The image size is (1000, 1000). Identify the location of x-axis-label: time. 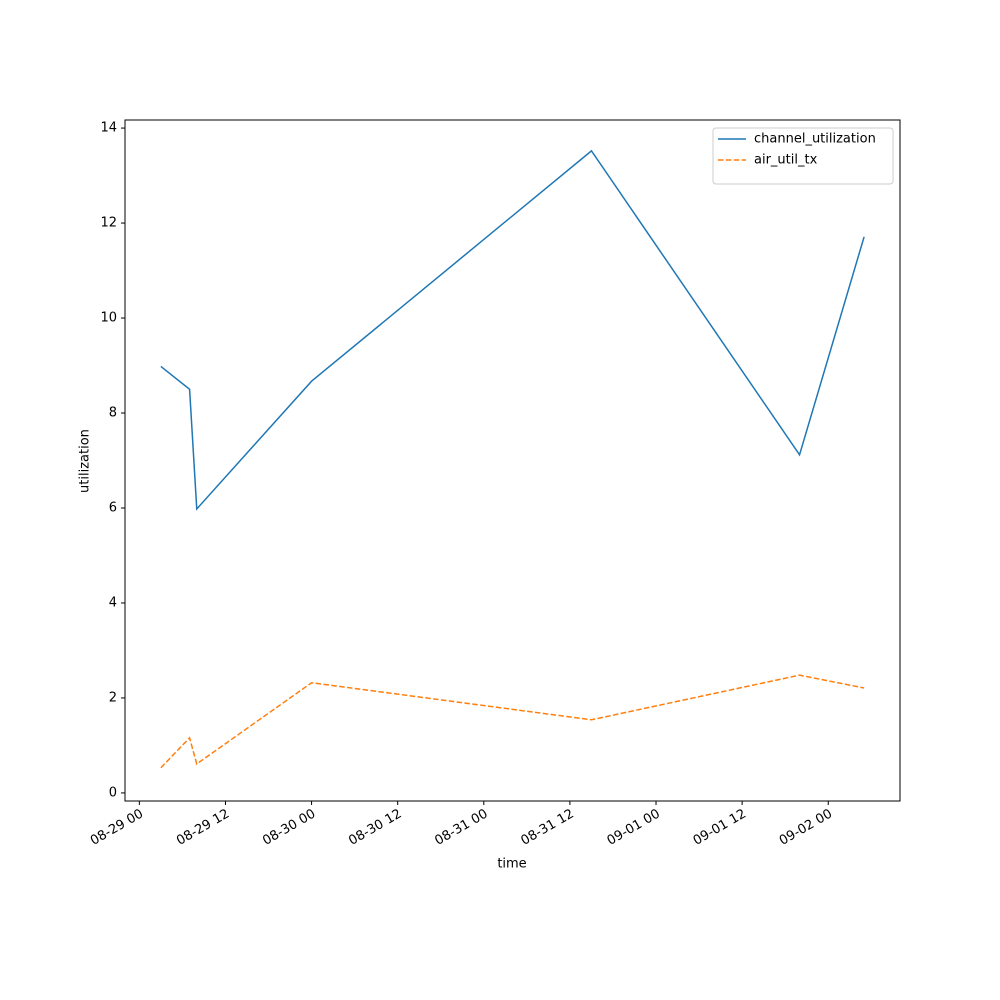
(511, 864).